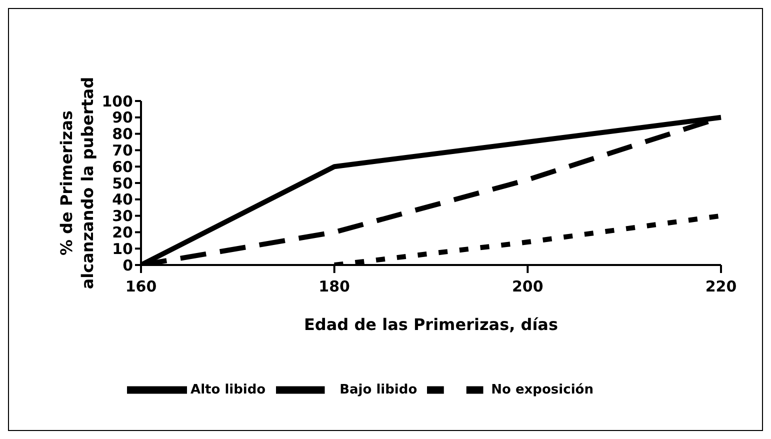 Image resolution: width=771 pixels, height=439 pixels. What do you see at coordinates (122, 117) in the screenshot?
I see `y-tick-label: 90` at bounding box center [122, 117].